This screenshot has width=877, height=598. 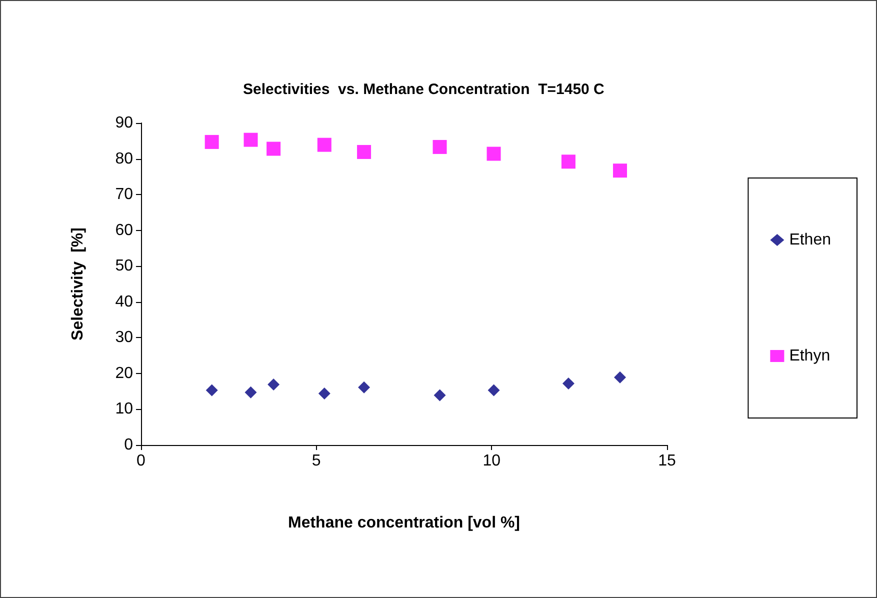 What do you see at coordinates (124, 230) in the screenshot?
I see `y-tick-label: 60` at bounding box center [124, 230].